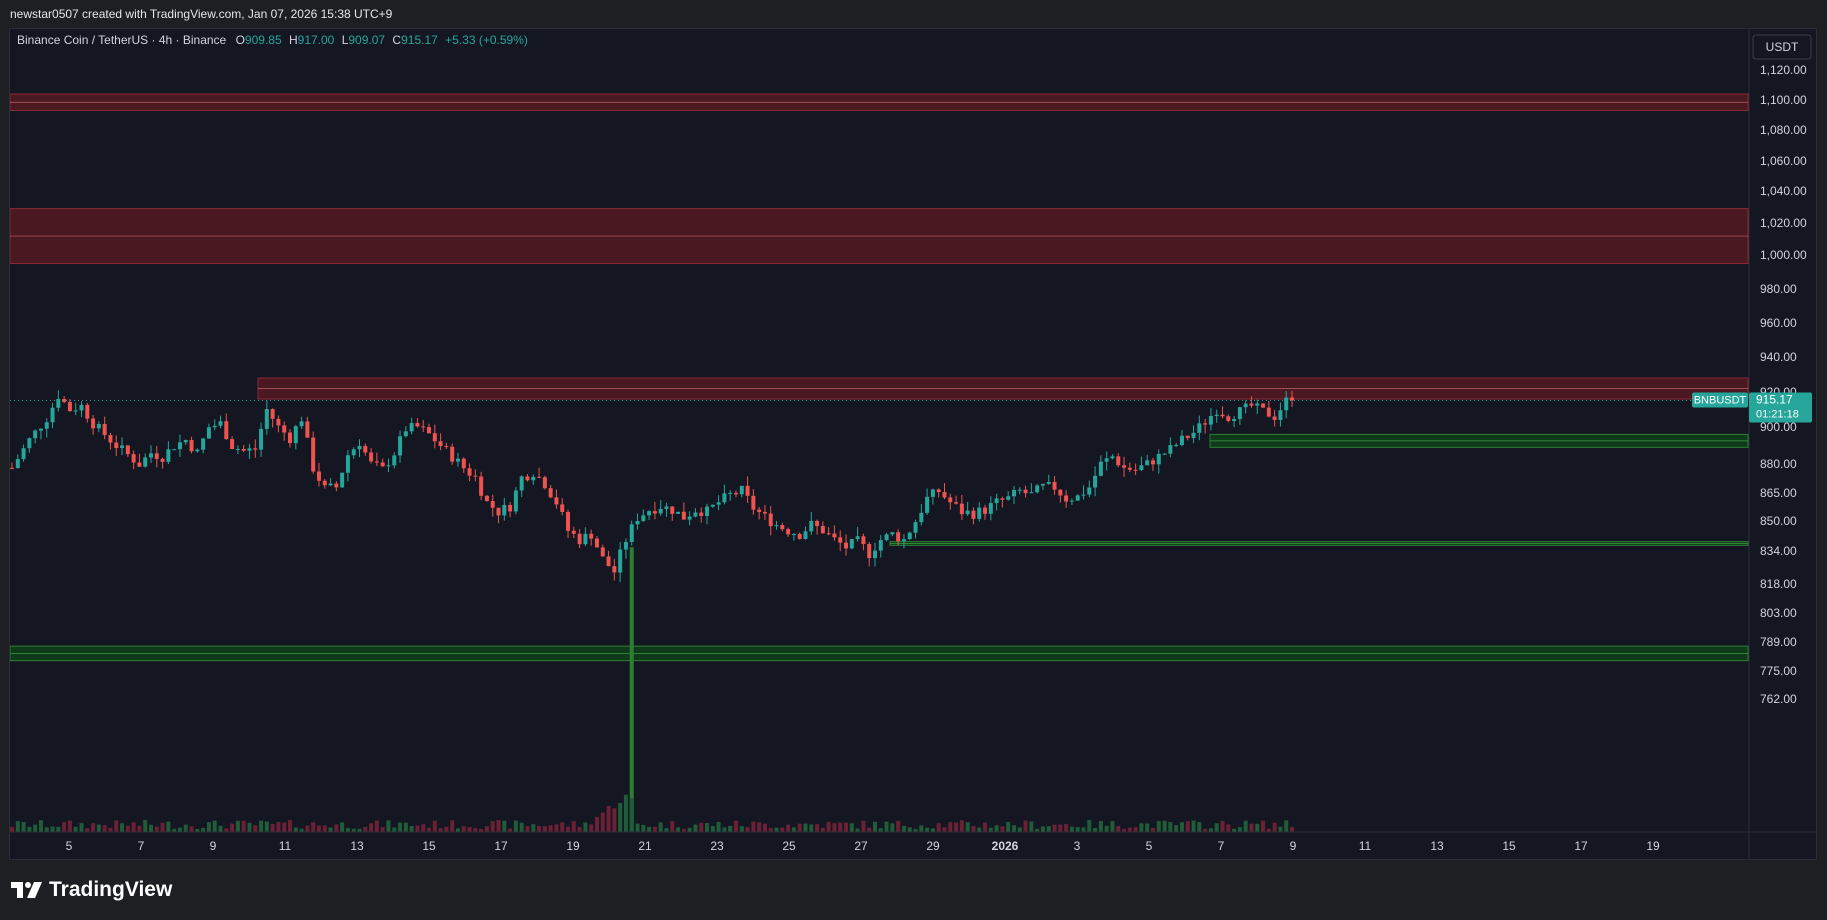  What do you see at coordinates (1778, 584) in the screenshot?
I see `y-tick-label: 818.00` at bounding box center [1778, 584].